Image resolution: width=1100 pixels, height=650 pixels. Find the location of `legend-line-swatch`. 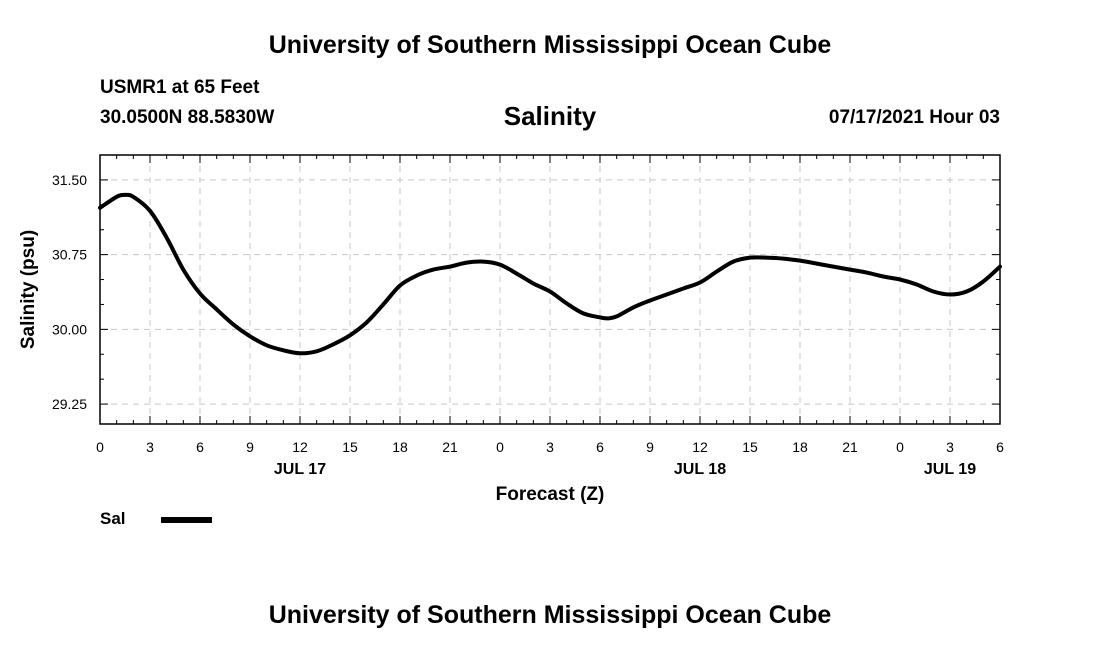

legend-line-swatch is located at coordinates (186, 520).